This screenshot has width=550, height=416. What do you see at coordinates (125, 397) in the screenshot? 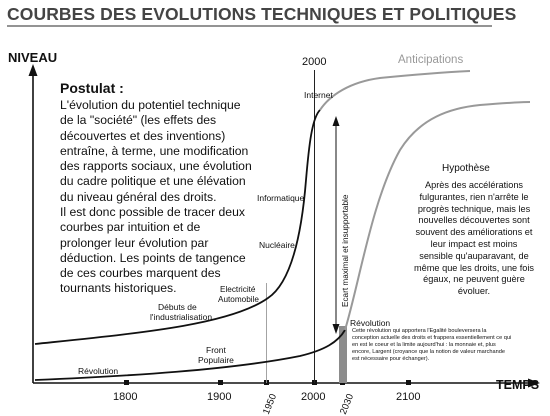
I see `x-tick-label: 1800` at bounding box center [125, 397].